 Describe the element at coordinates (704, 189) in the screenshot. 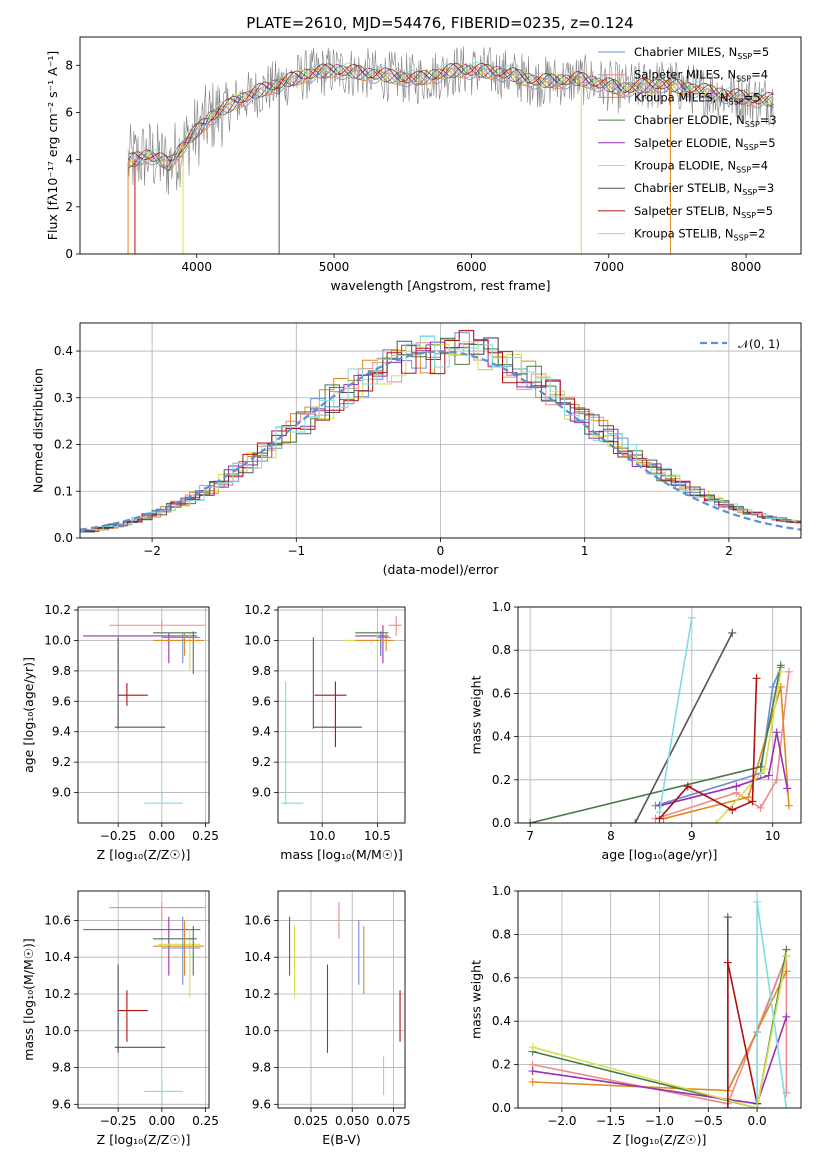

I see `legend-entry: Chabrier STELIB, NSSP=3` at that location.